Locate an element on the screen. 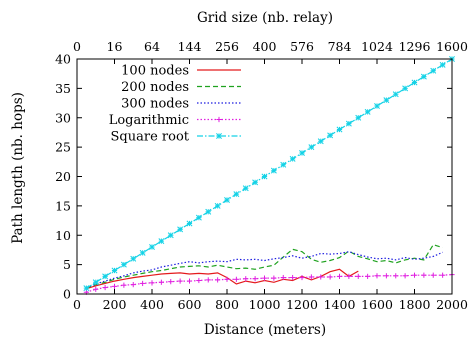 The width and height of the screenshot is (469, 340). legend-entry-100-nodes: 100 nodes is located at coordinates (181, 71).